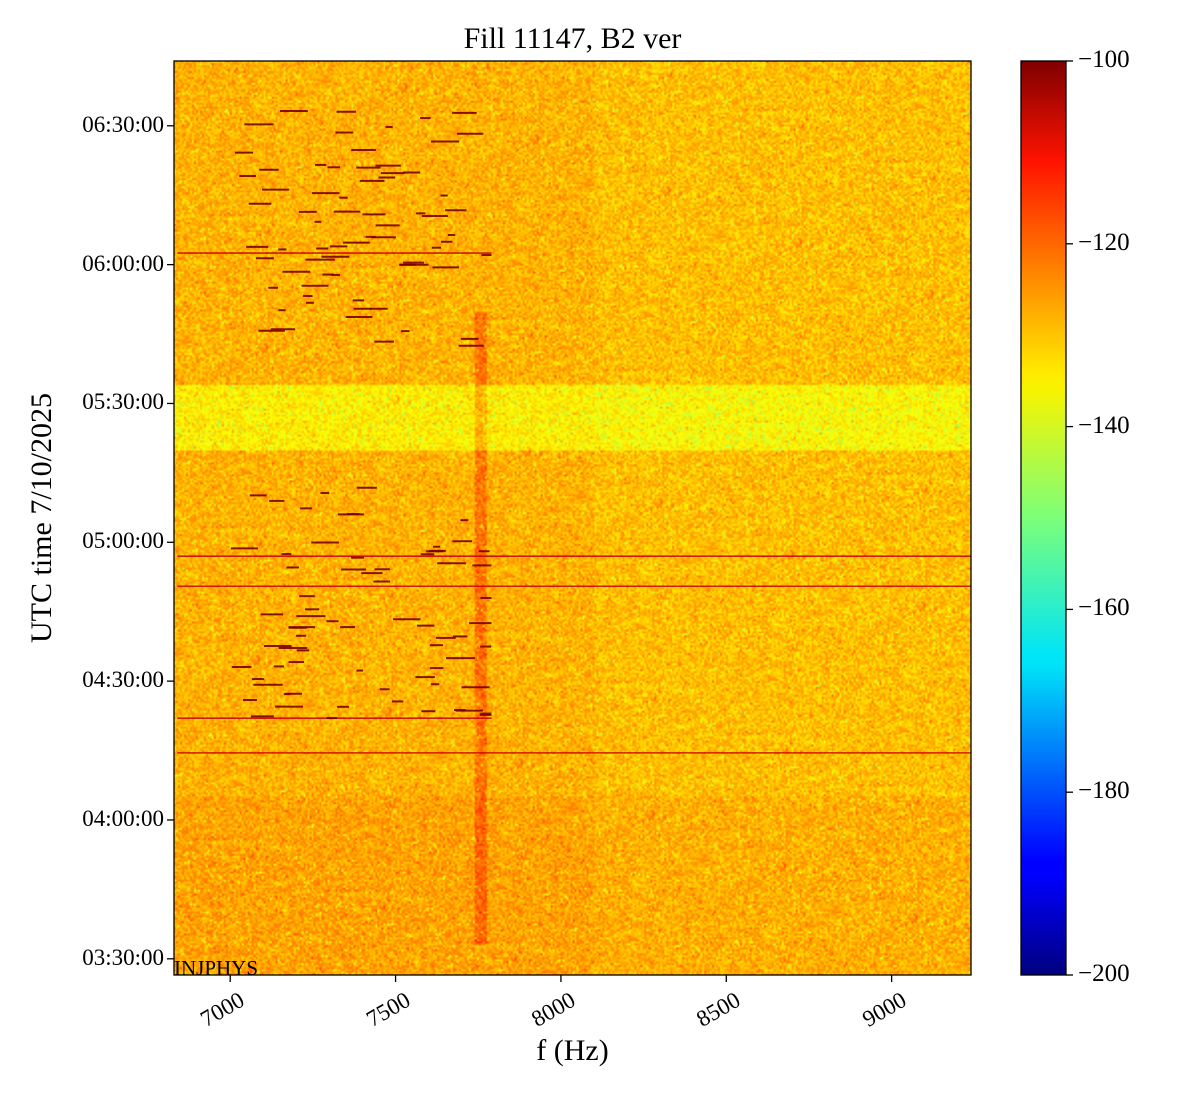 The image size is (1200, 1100). Describe the element at coordinates (123, 541) in the screenshot. I see `y-tick-label: 05:00:00` at that location.